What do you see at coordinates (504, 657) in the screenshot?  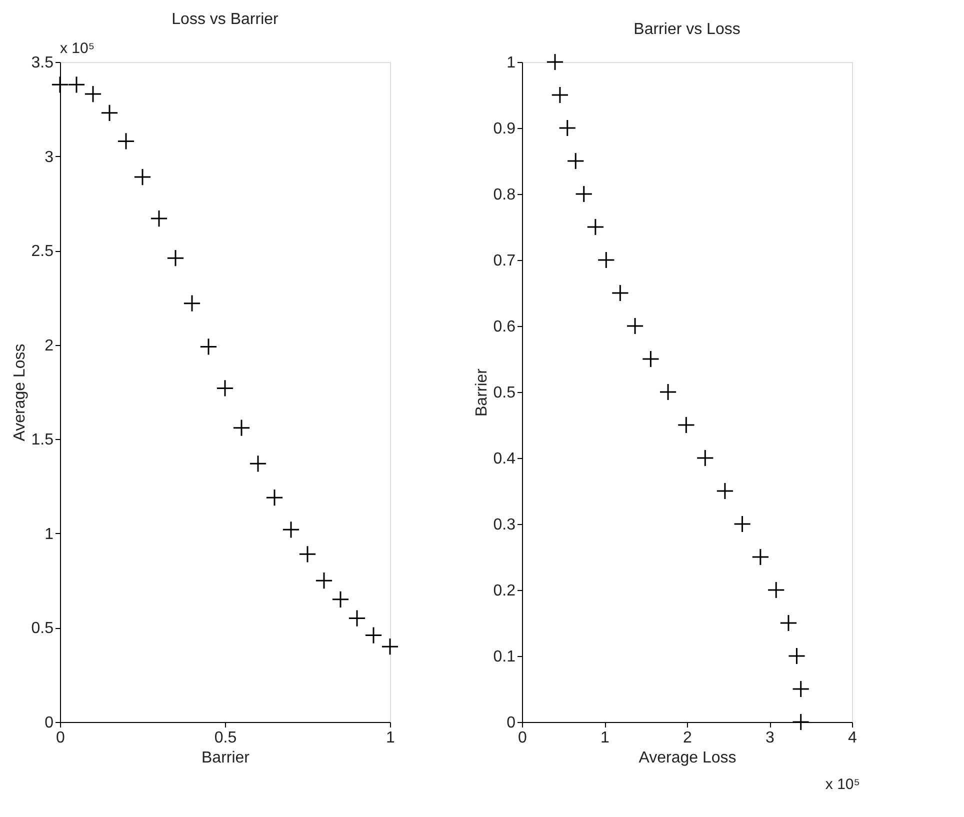 I see `y-tick-label: 0.1` at bounding box center [504, 657].